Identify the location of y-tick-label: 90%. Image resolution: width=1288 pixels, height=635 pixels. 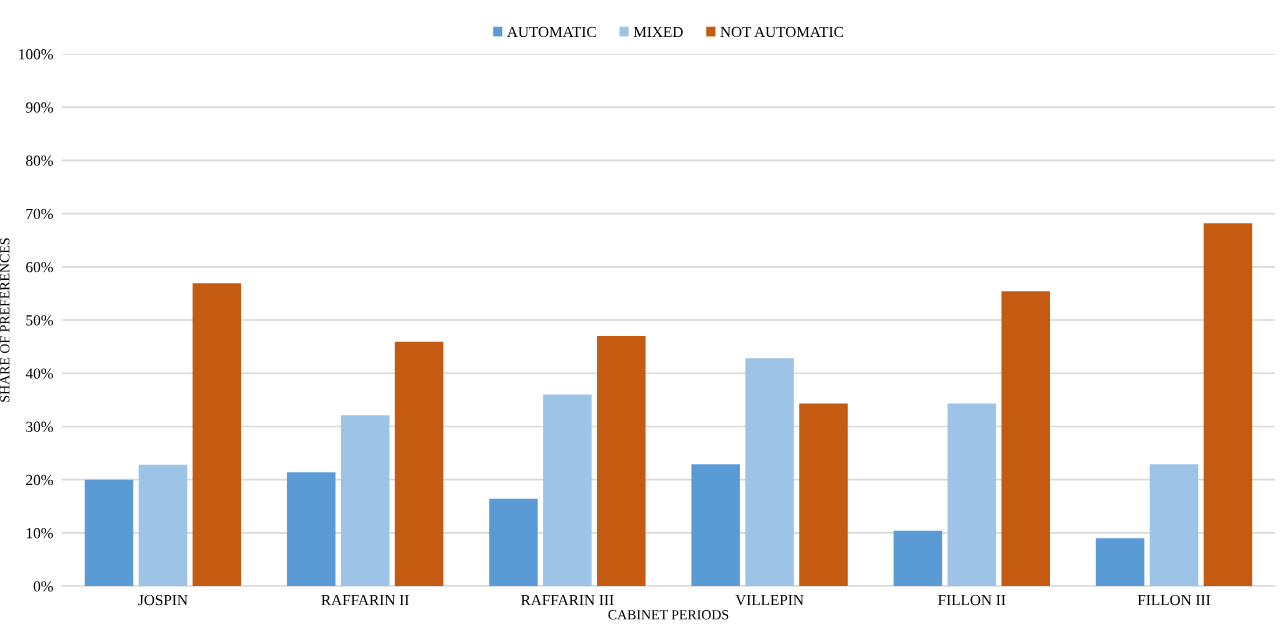
(39, 107).